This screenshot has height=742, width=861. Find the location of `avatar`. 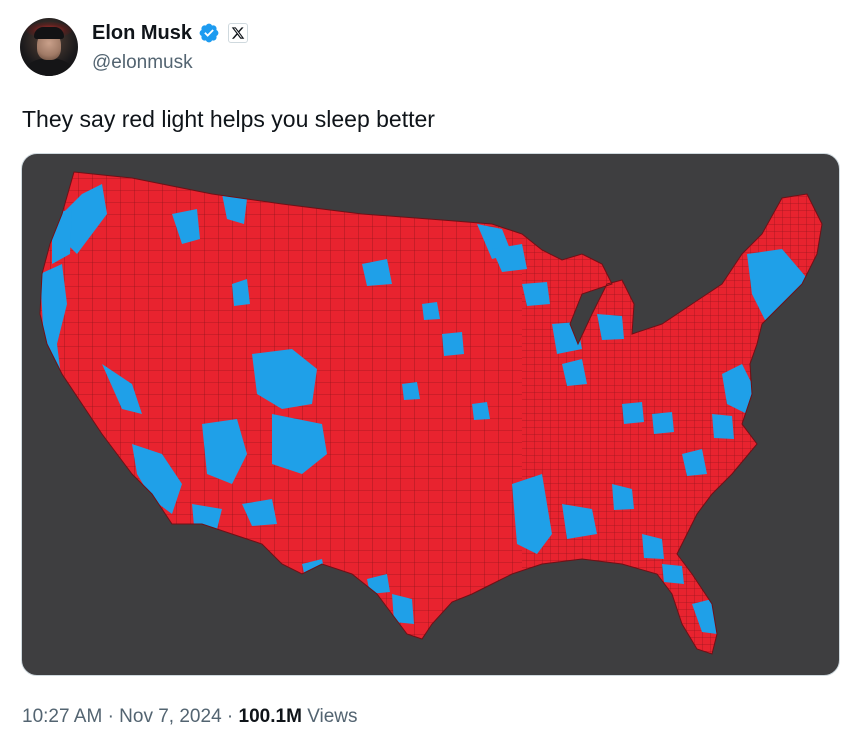

avatar is located at coordinates (49, 47).